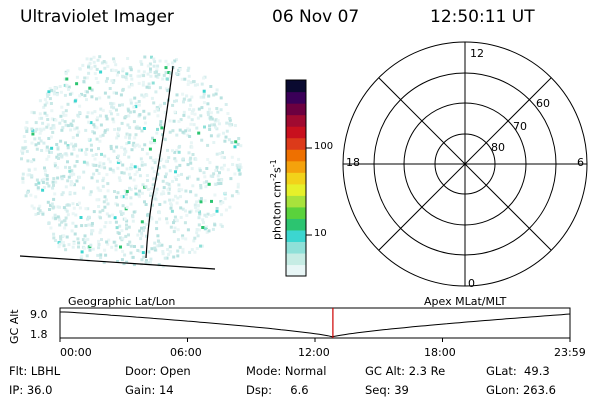  I want to click on altitude-curve, so click(315, 324).